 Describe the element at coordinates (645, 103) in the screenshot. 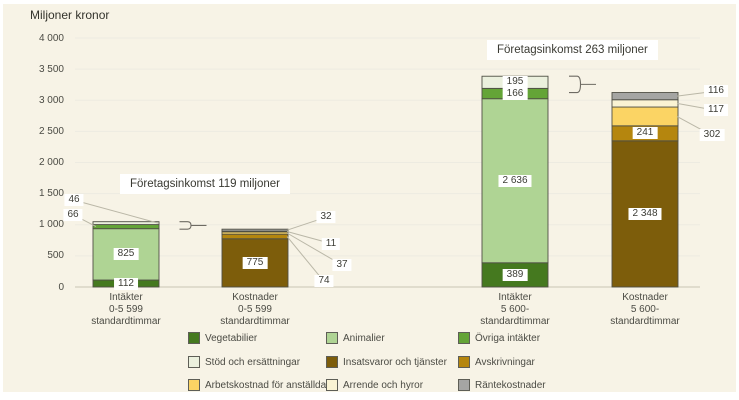

I see `bar-segment-arrende-och-hyror` at that location.